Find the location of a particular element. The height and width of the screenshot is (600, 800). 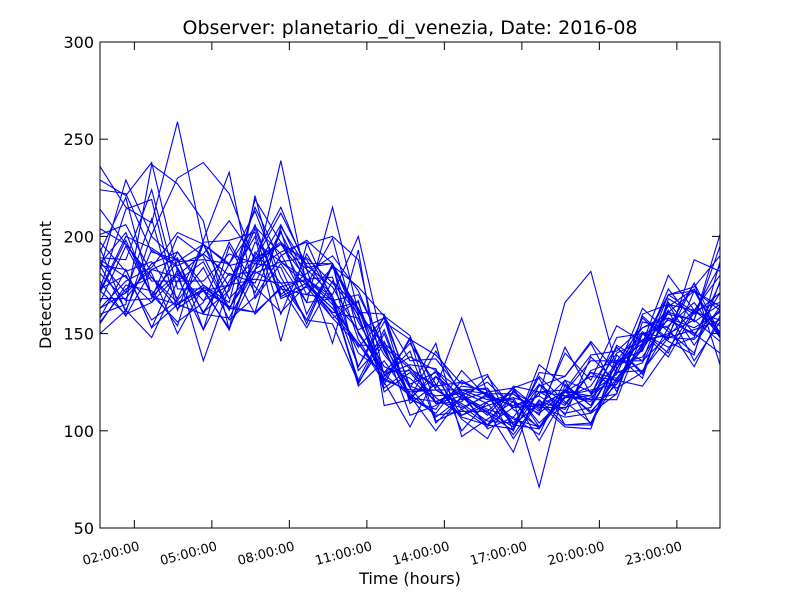

y-tick-label: 150 is located at coordinates (78, 334).